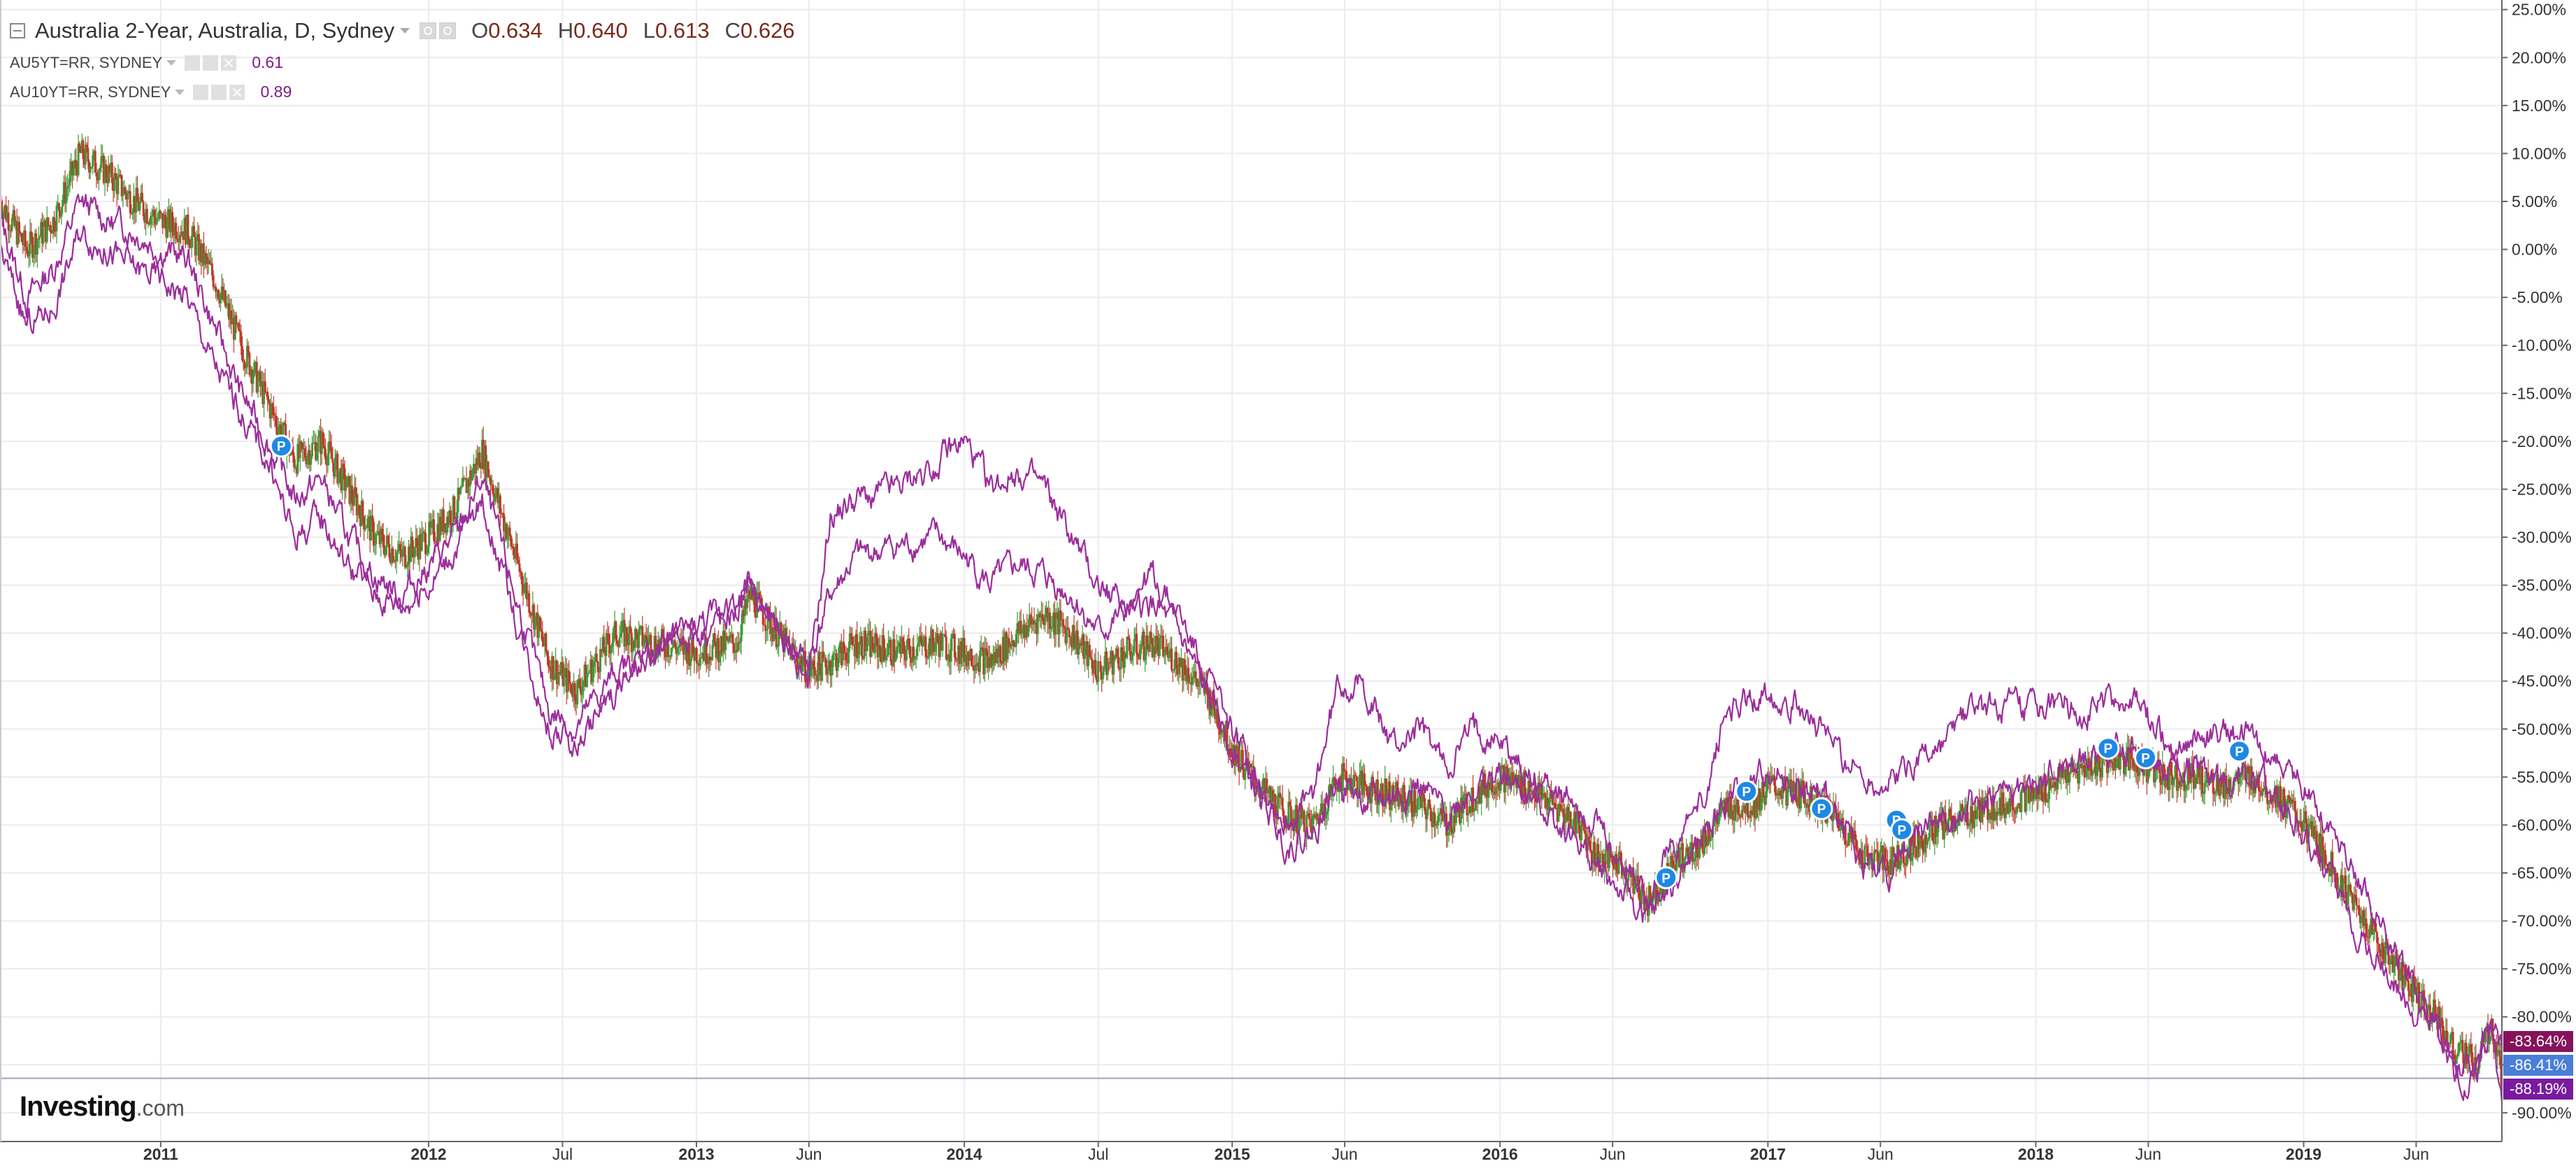 The image size is (2576, 1173). I want to click on y-tick-label: -80.00%, so click(2542, 1017).